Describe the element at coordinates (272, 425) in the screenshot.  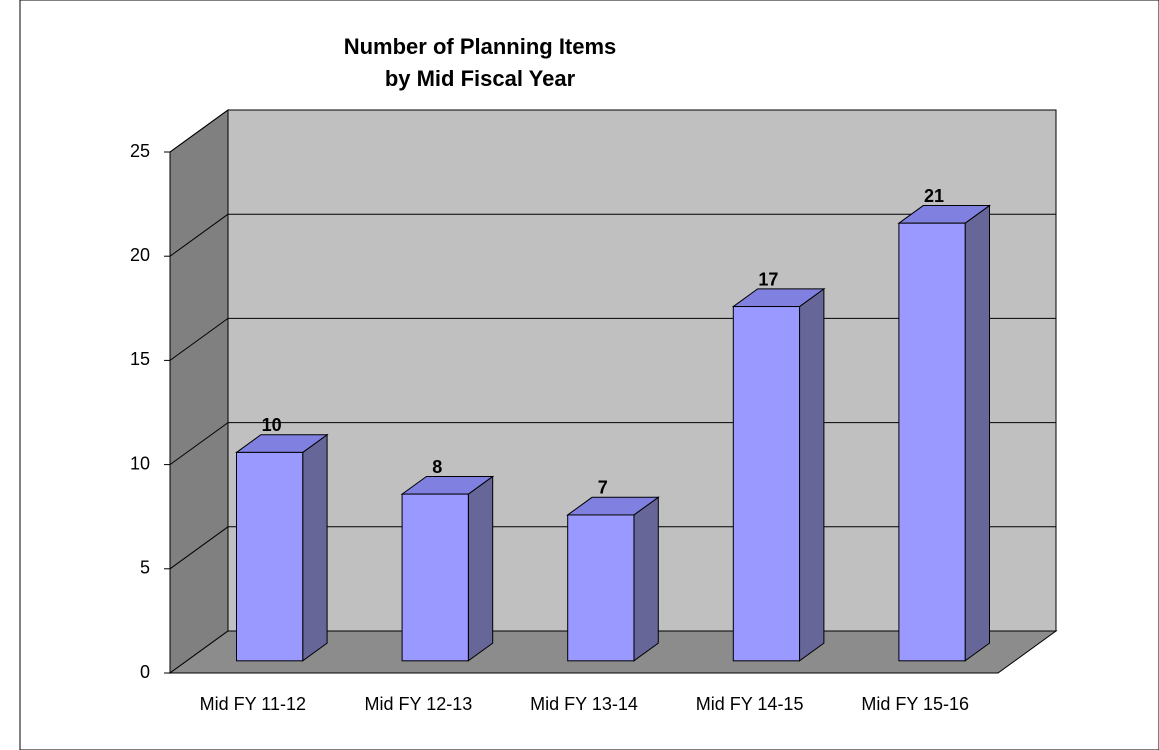
I see `data-label: 10` at that location.